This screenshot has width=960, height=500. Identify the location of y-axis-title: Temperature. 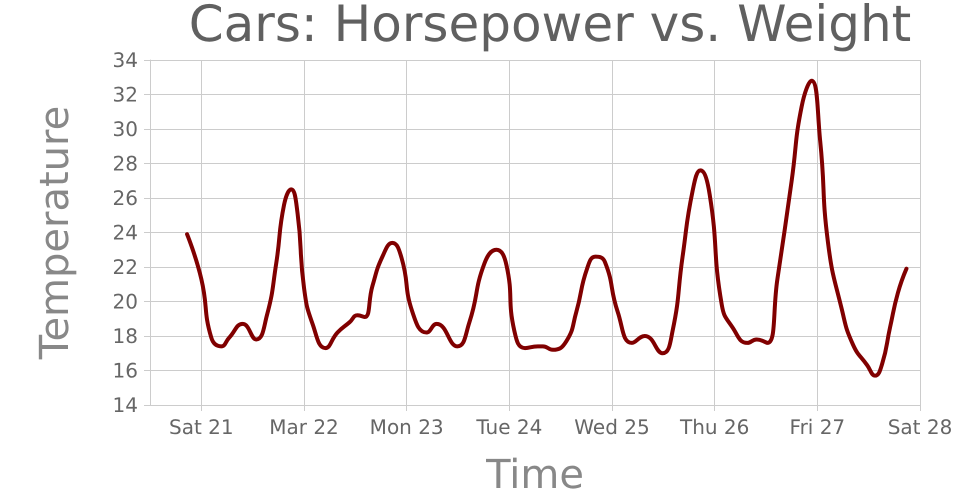
(55, 233).